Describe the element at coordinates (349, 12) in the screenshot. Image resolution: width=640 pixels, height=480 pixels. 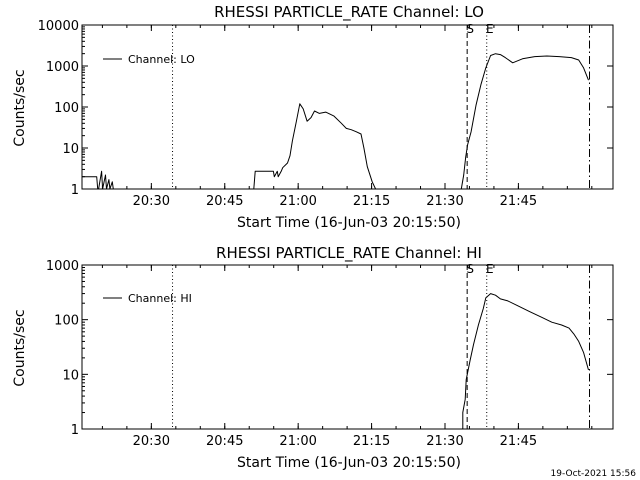
I see `chart-title: RHESSI PARTICLE_RATE Channel: LO` at that location.